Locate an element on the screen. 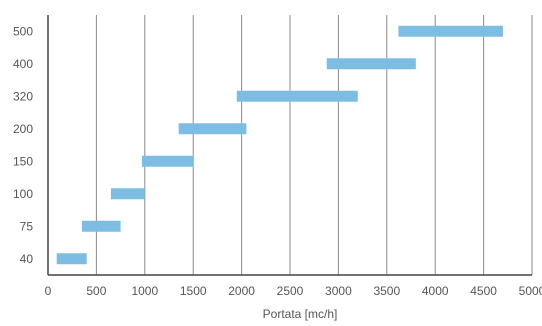  y-tick-label-150: 150 is located at coordinates (23, 161).